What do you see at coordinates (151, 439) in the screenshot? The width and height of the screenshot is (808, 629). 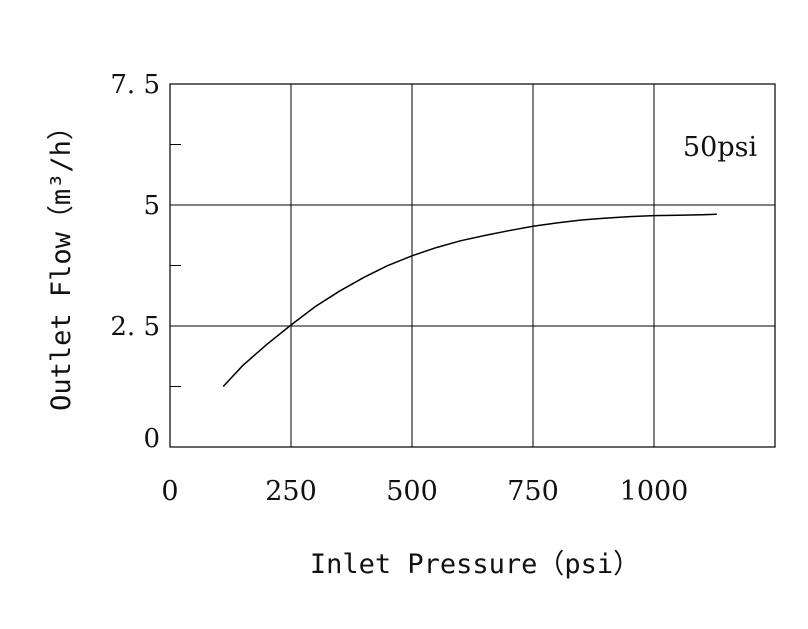 I see `y-tick-label-0: 0` at bounding box center [151, 439].